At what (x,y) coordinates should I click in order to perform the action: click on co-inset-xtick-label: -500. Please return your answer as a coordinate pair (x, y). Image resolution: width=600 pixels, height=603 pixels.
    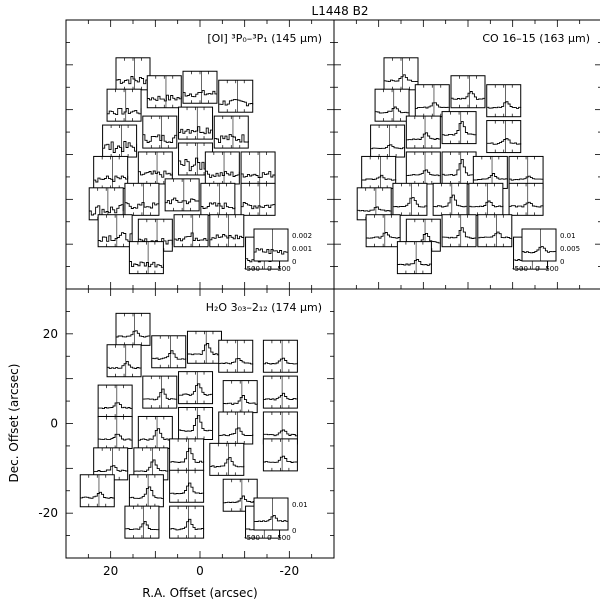
    Looking at the image, I should click on (520, 269).